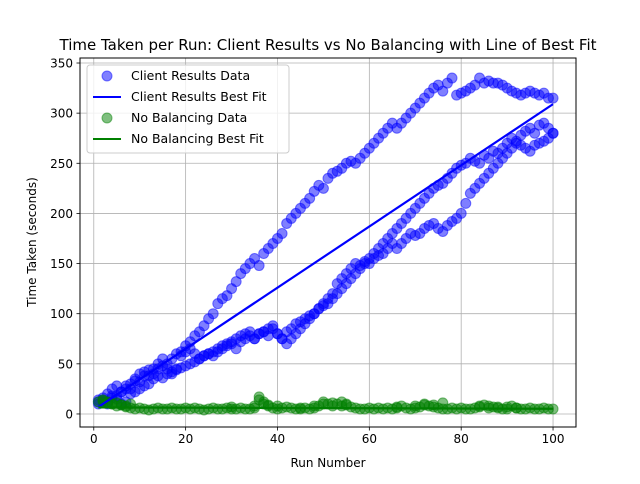  I want to click on y-tick-label: 100, so click(61, 314).